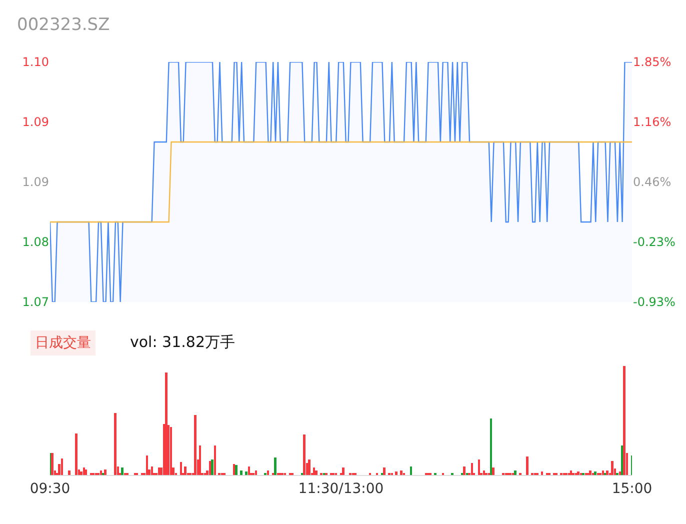  What do you see at coordinates (35, 62) in the screenshot?
I see `y-tick-label: 1.10` at bounding box center [35, 62].